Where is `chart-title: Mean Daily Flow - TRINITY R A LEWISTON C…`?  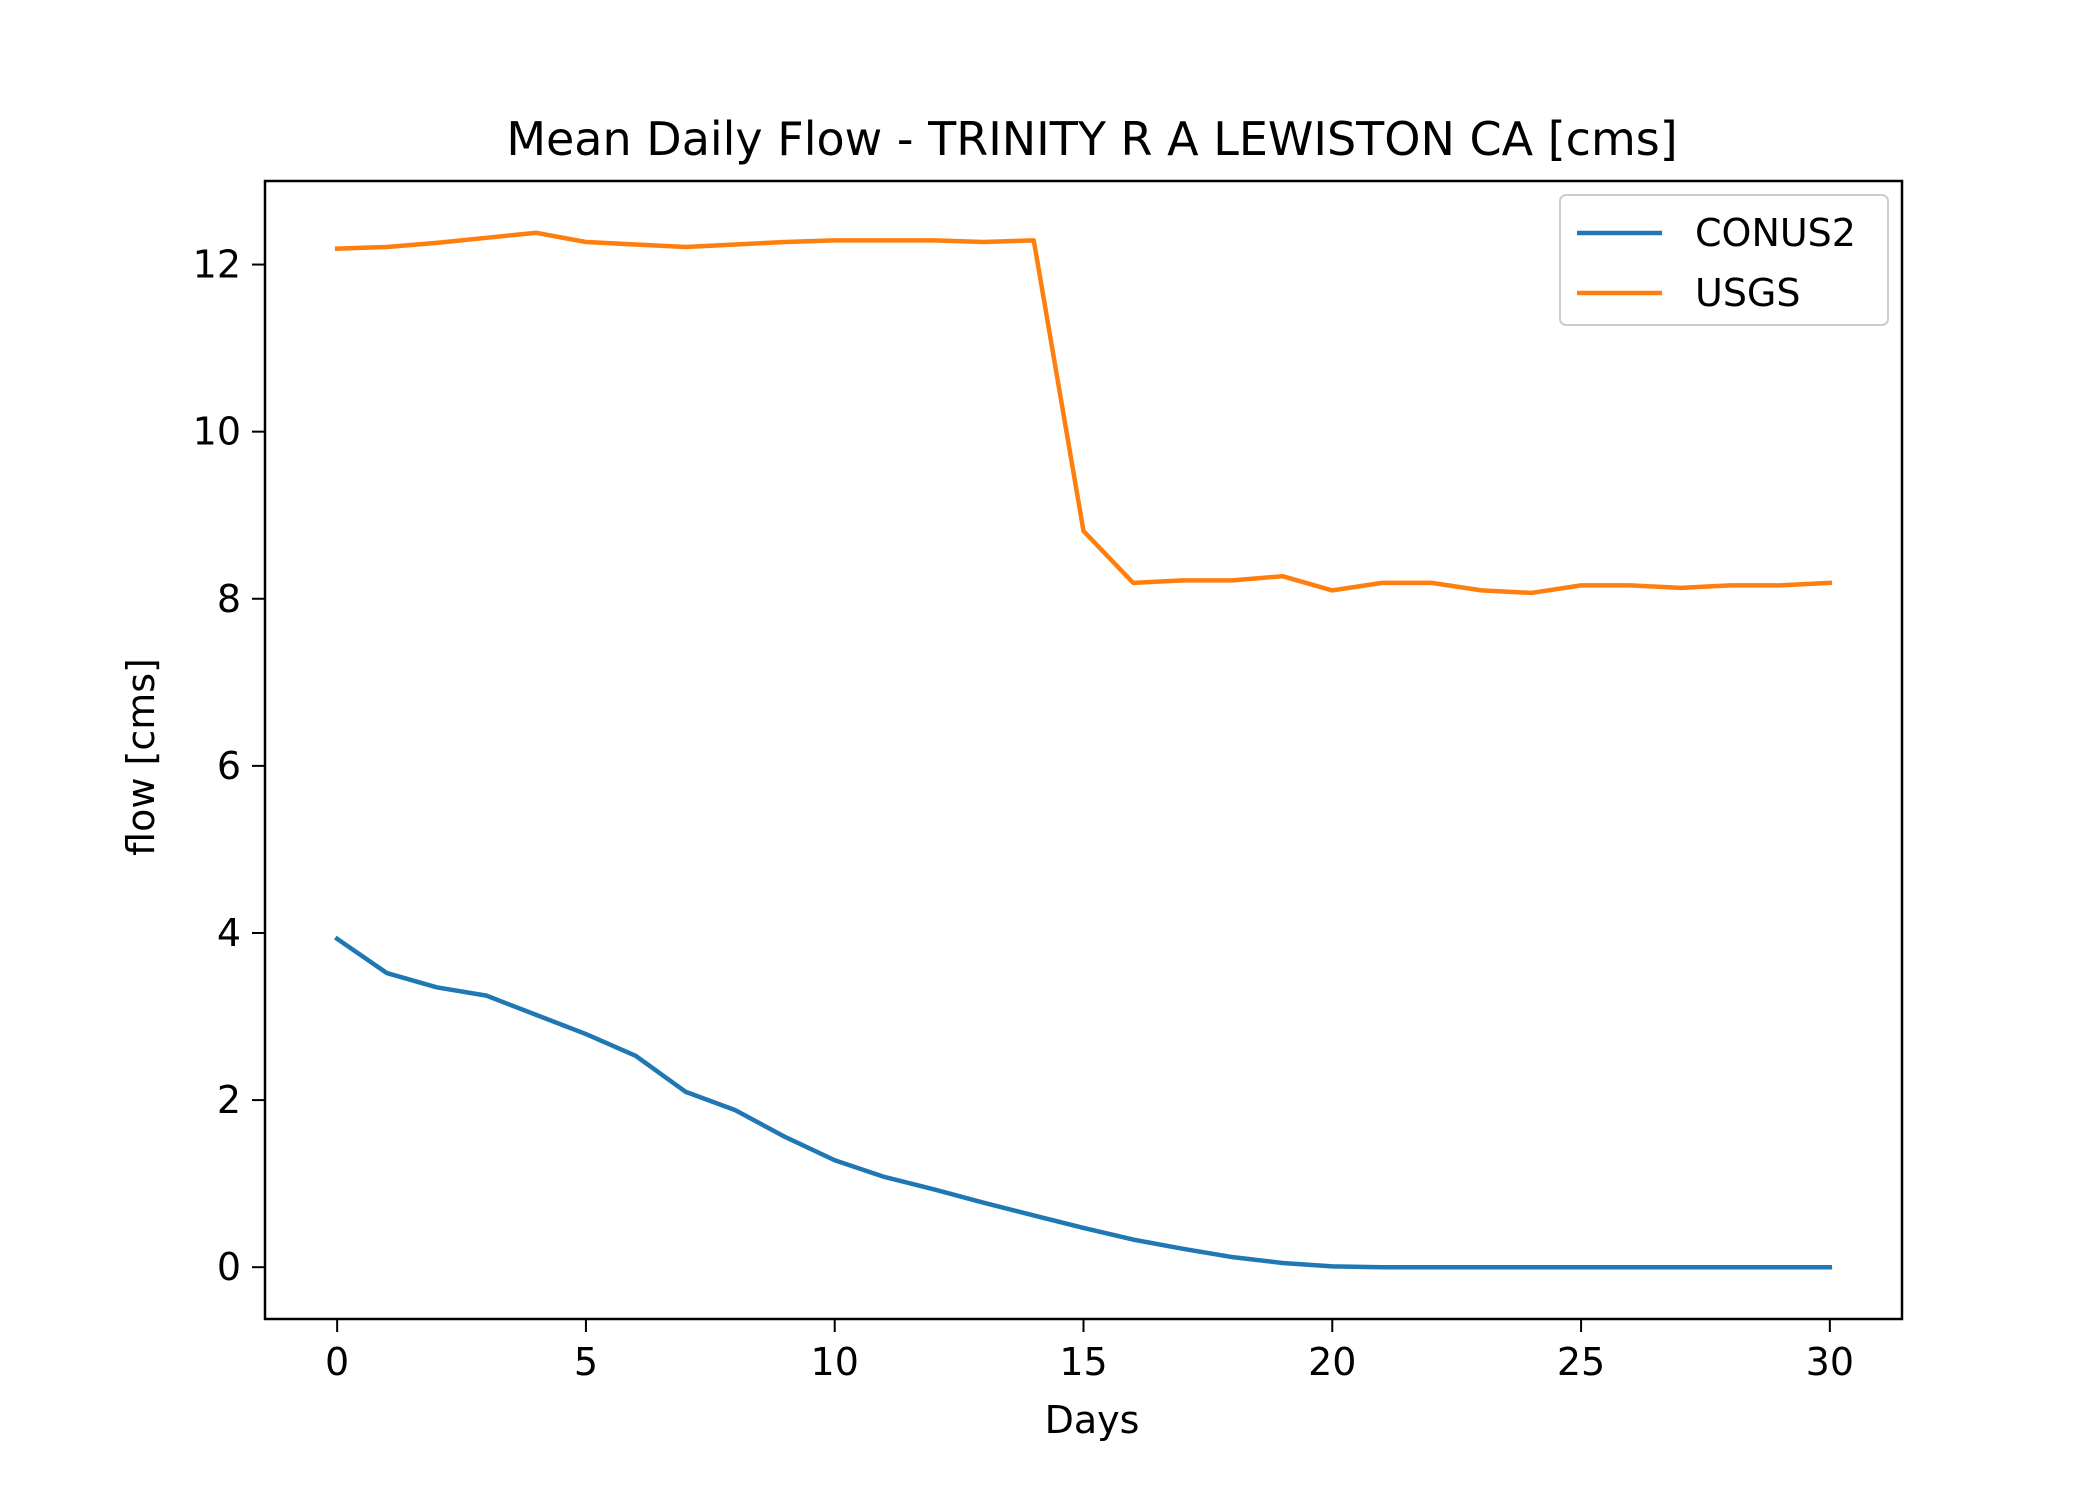
chart-title: Mean Daily Flow - TRINITY R A LEWISTON C… is located at coordinates (1091, 139).